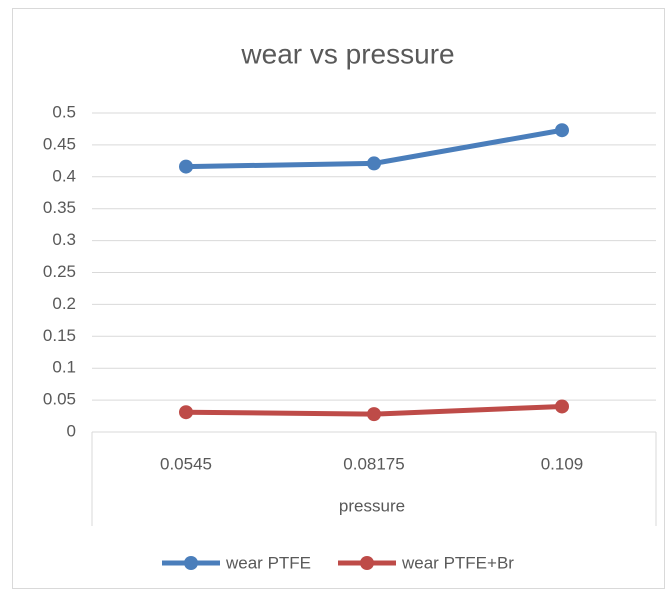  Describe the element at coordinates (59, 207) in the screenshot. I see `y-tick-label: 0.35` at that location.